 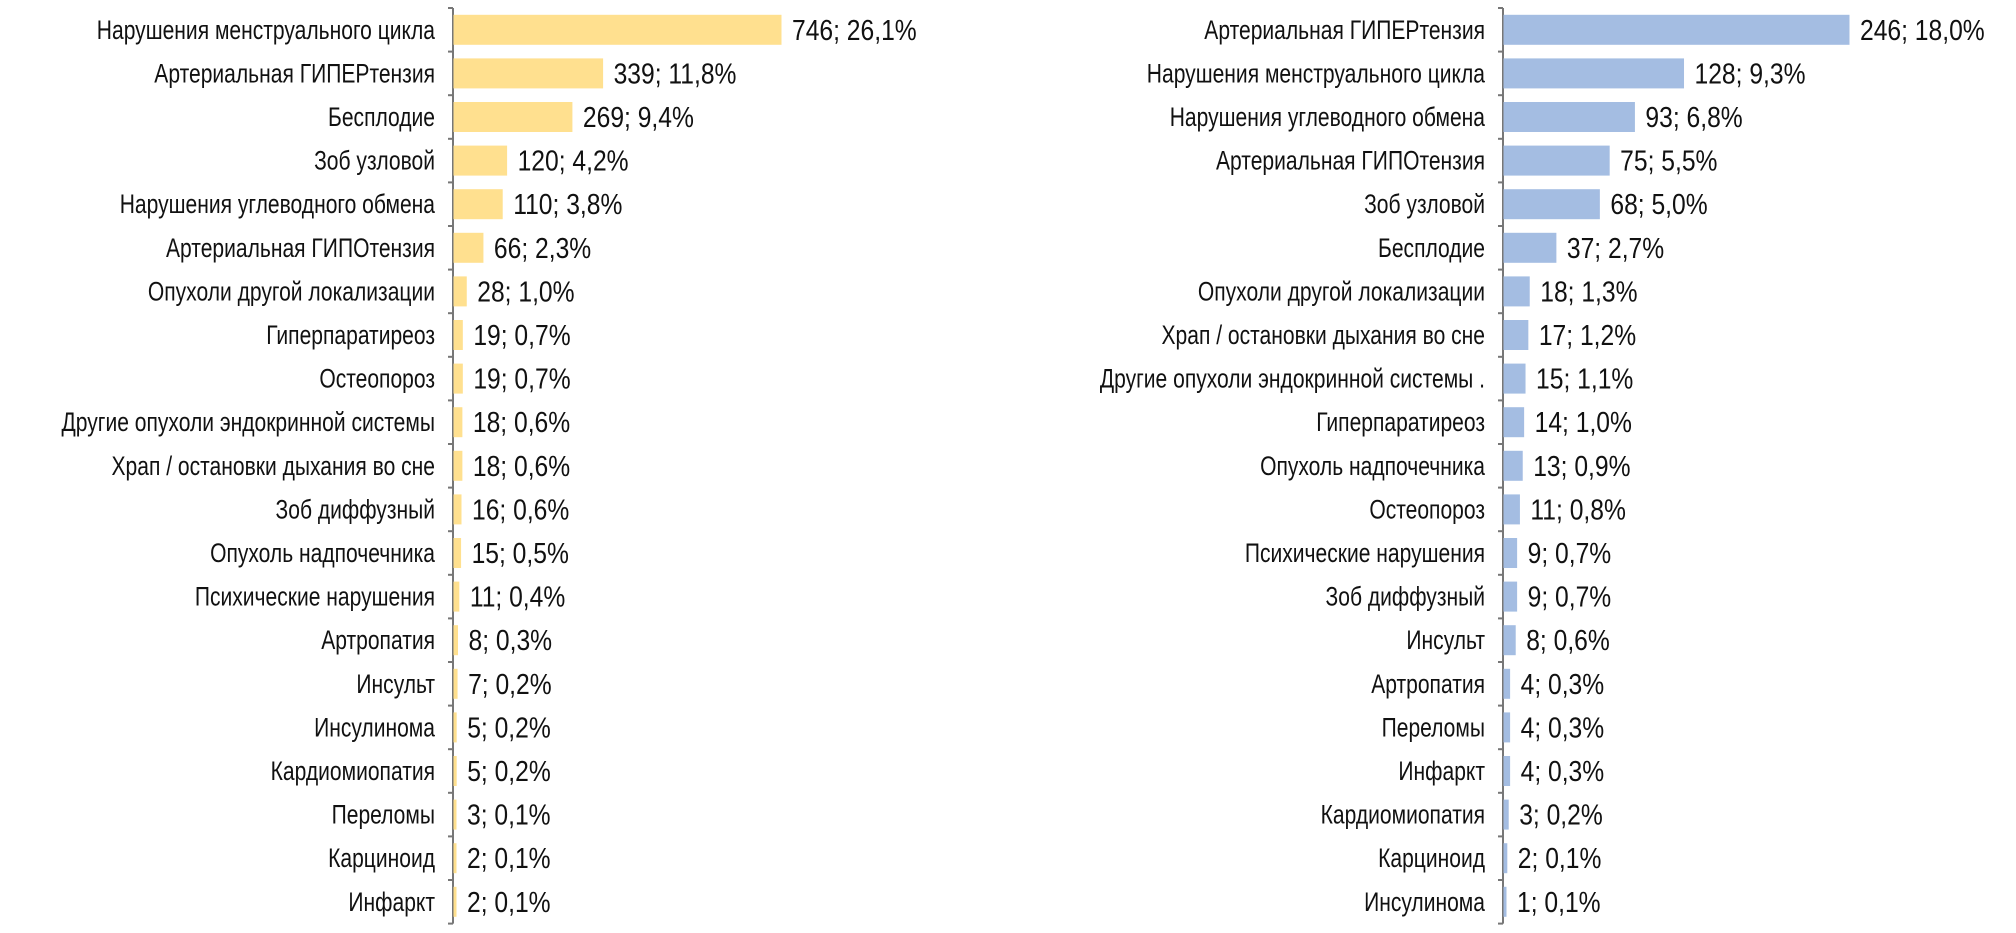 I want to click on data-label: 15; 0,5%, so click(x=520, y=553).